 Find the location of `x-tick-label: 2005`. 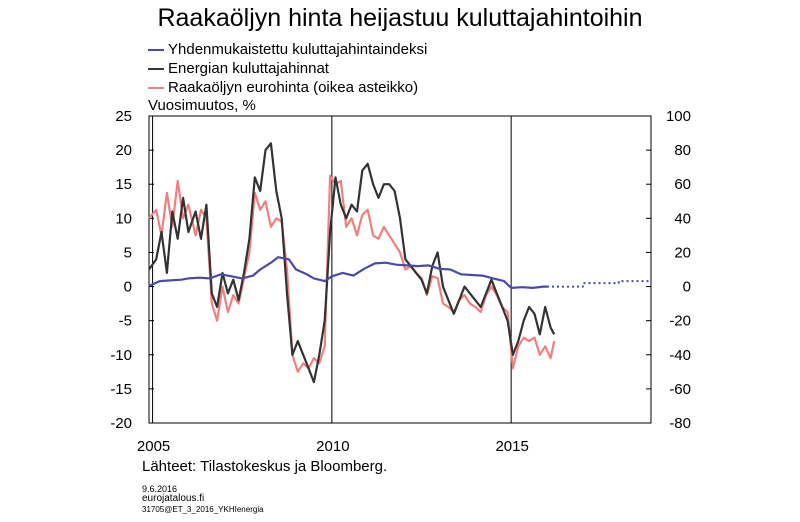

x-tick-label: 2005 is located at coordinates (153, 446).